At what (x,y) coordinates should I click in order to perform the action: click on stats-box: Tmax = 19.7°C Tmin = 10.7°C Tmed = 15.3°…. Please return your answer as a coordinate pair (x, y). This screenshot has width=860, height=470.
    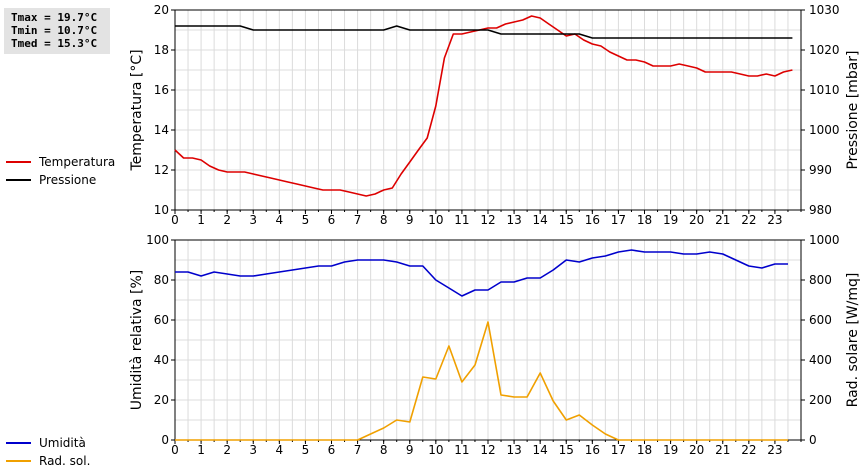
    Looking at the image, I should click on (57, 31).